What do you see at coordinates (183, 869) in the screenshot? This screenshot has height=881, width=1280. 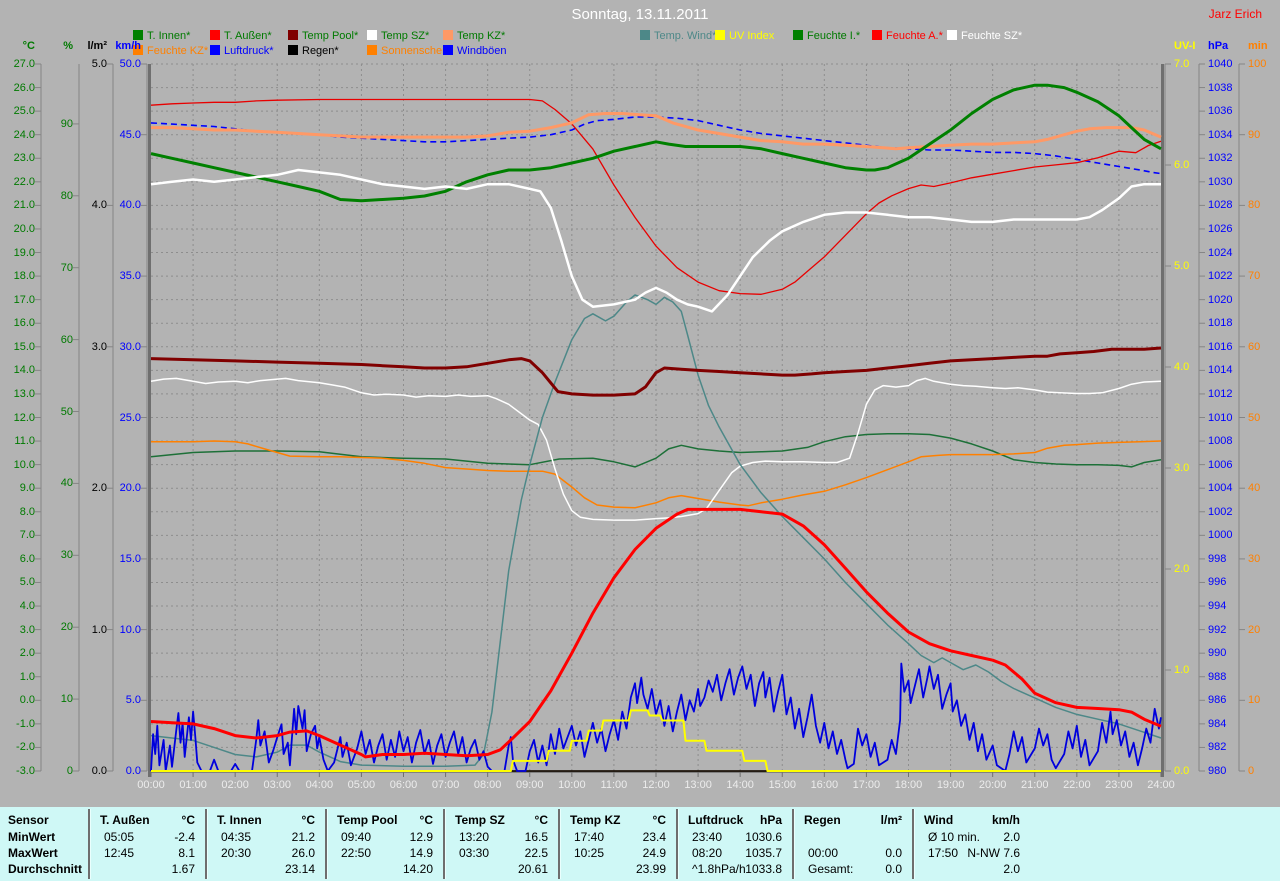 I see `table-cell-value: 1.67` at bounding box center [183, 869].